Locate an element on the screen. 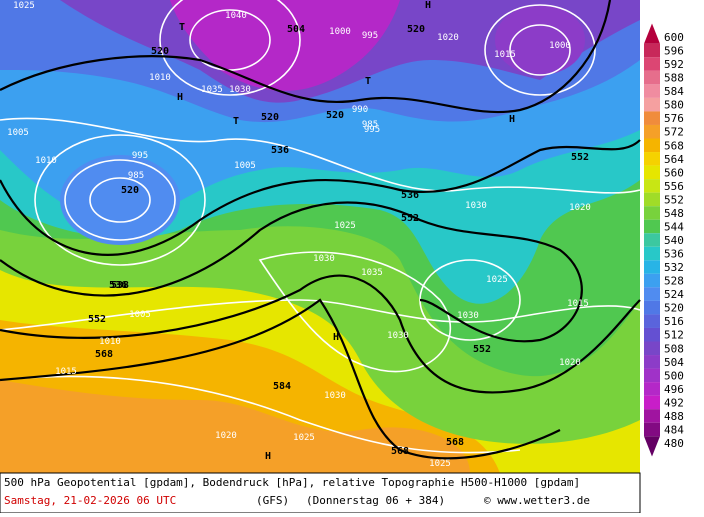  legend-label: 532 is located at coordinates (674, 267).